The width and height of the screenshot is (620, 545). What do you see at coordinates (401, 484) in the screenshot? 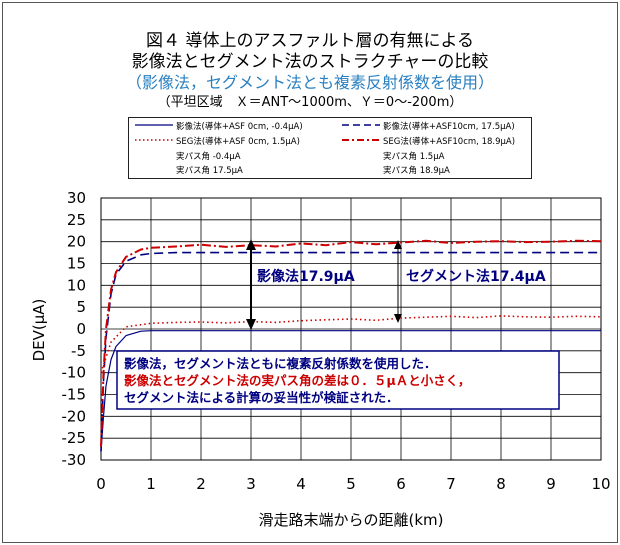
I see `x-tick-label: 6` at bounding box center [401, 484].